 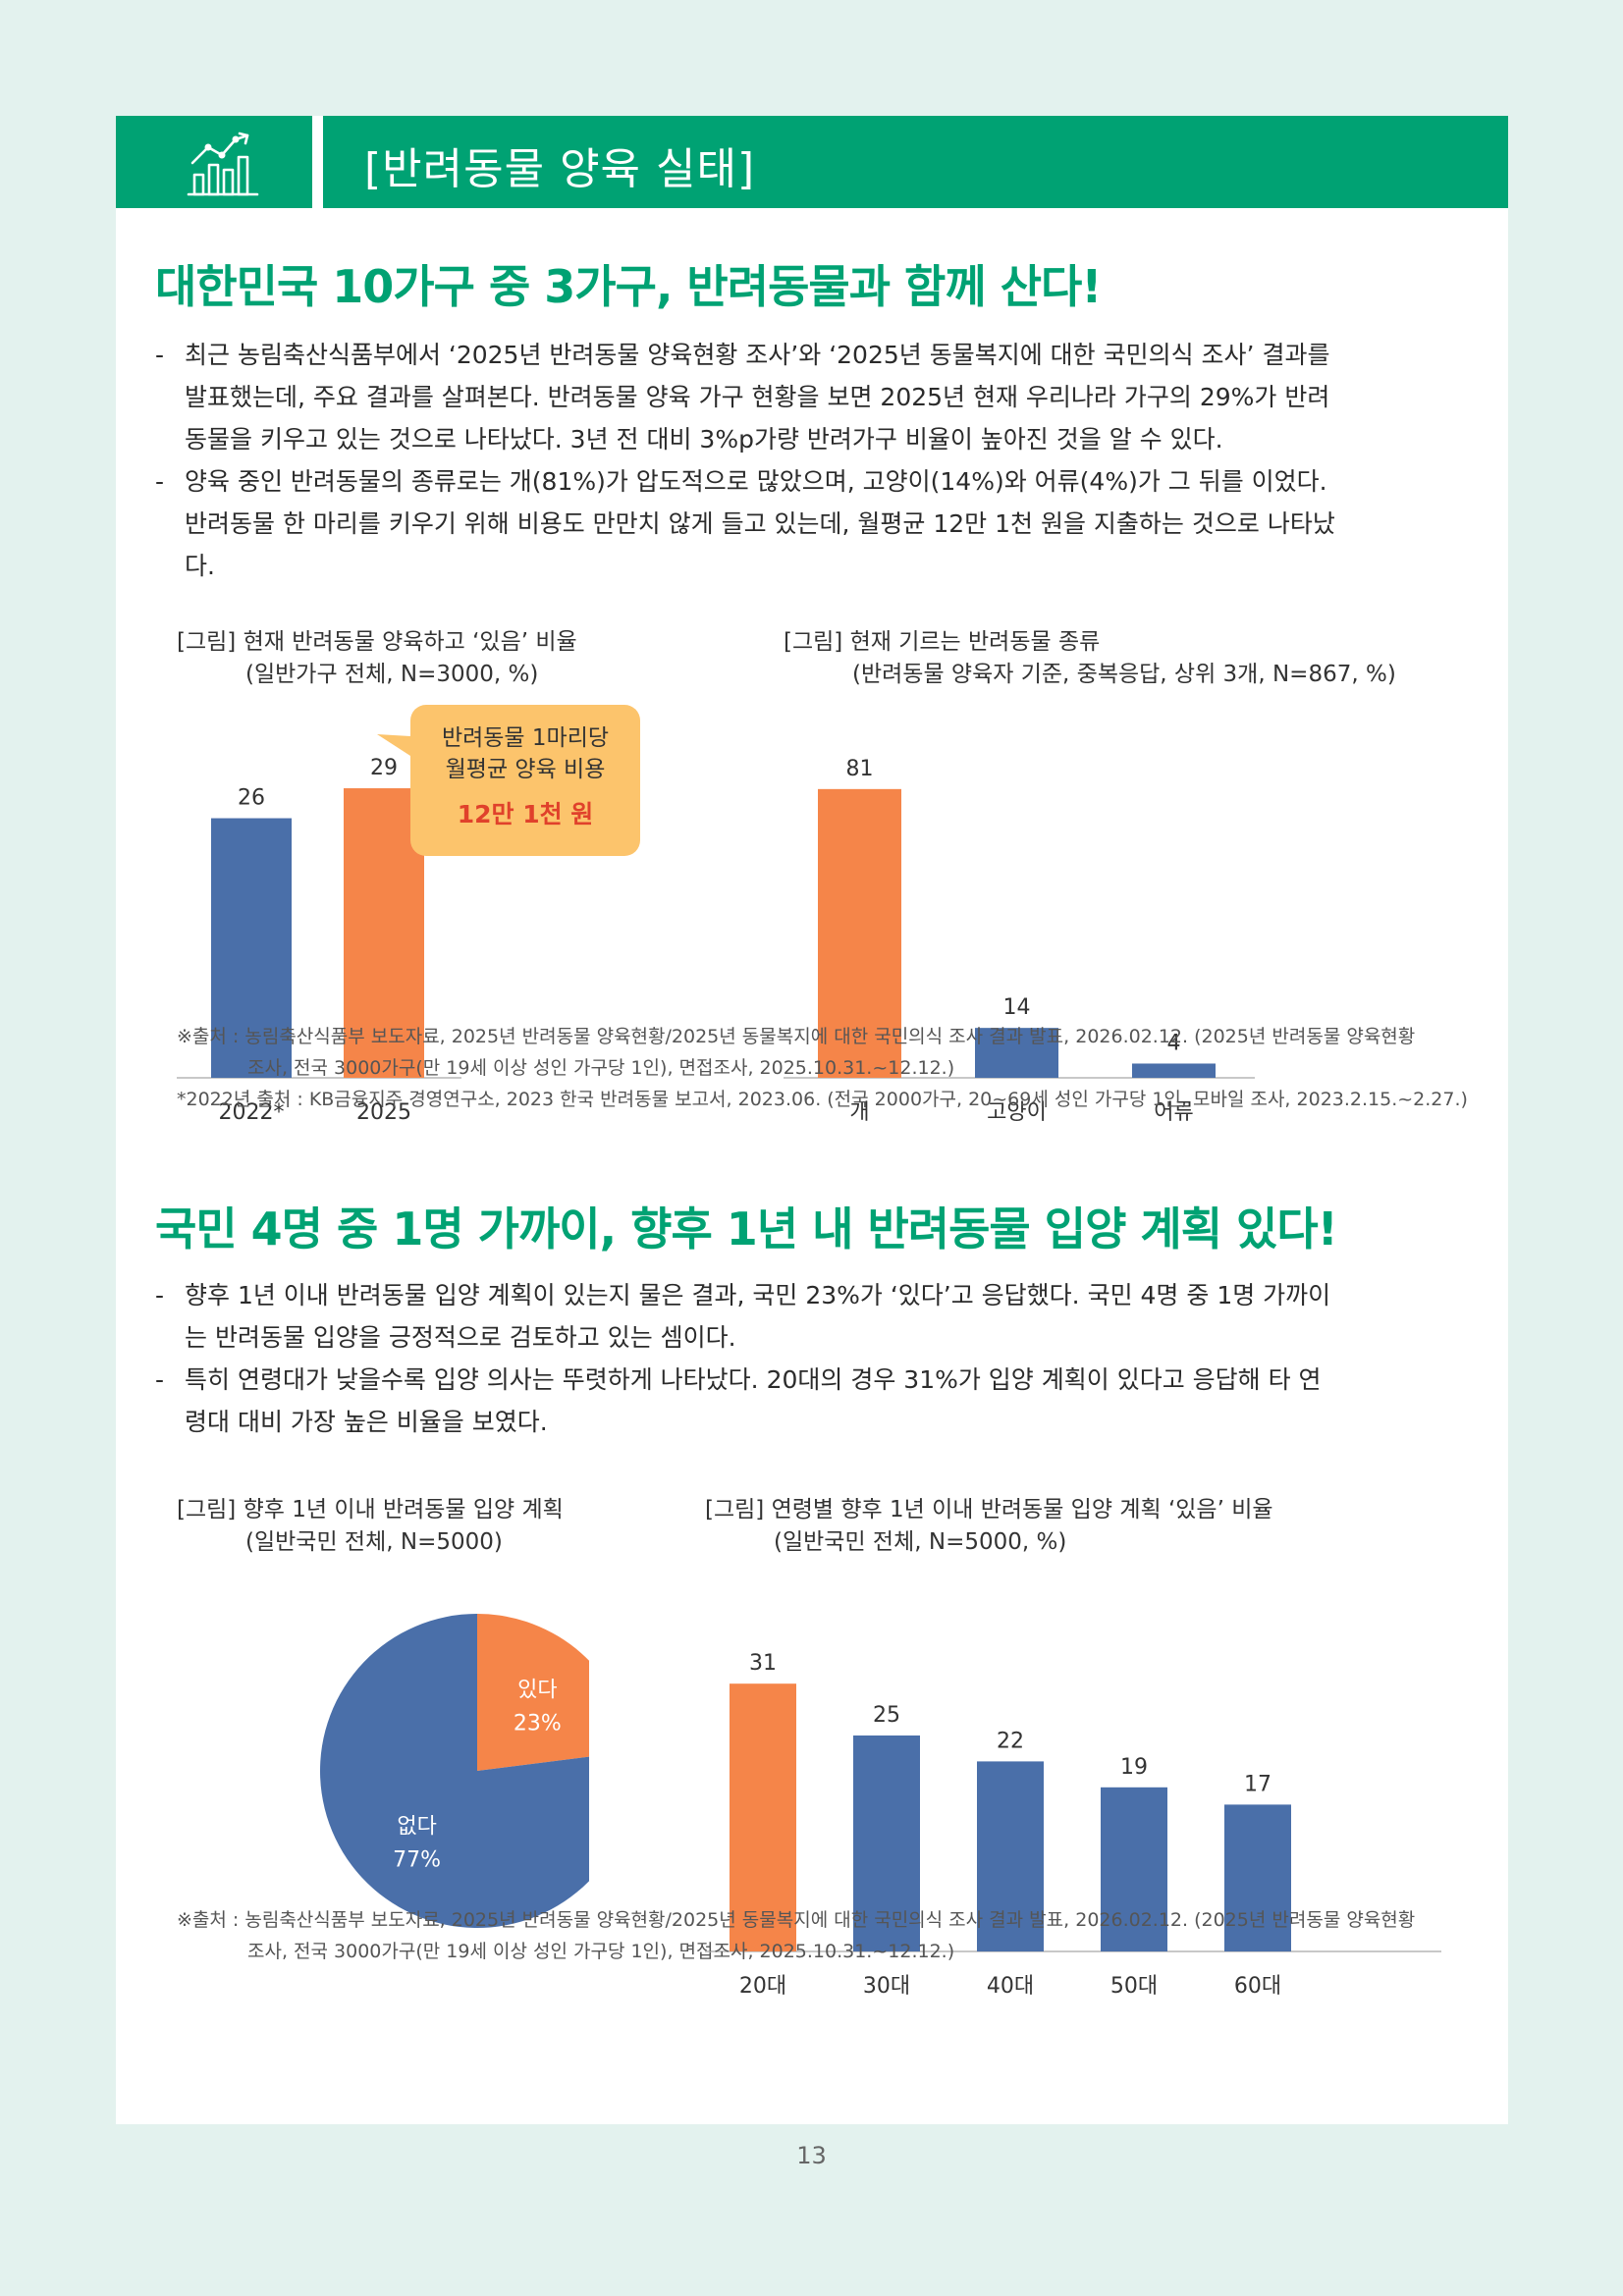 What do you see at coordinates (526, 769) in the screenshot?
I see `callout-line2: 월평균 양육 비용` at bounding box center [526, 769].